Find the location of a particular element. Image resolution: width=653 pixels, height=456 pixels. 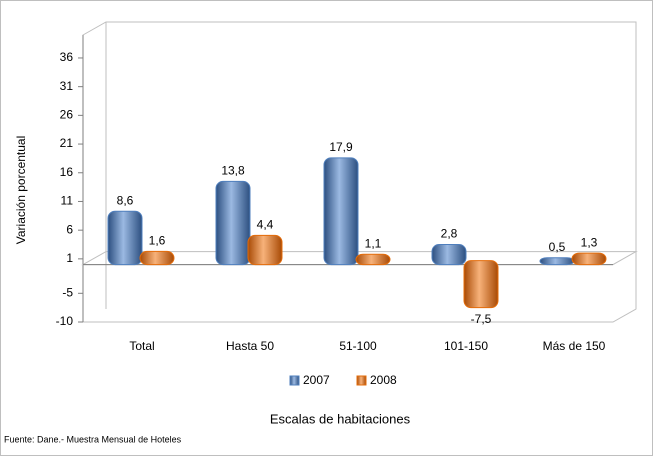

data-label: 1,1 is located at coordinates (373, 243).